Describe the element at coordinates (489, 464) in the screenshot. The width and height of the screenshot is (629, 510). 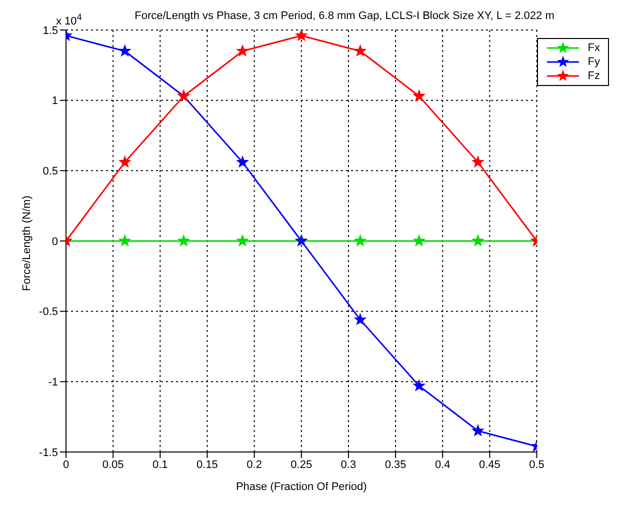
I see `x-tick-label: 0.45` at that location.